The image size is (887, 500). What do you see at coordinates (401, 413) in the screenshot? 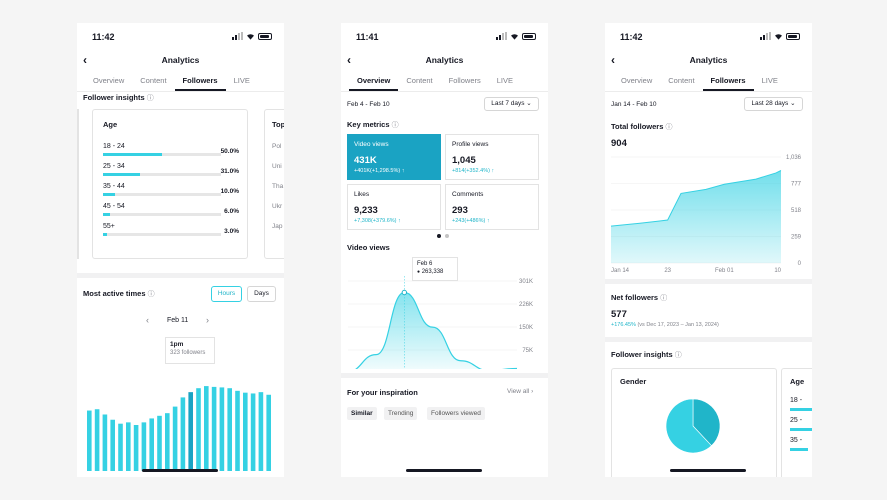
I see `chip-trending: Trending` at bounding box center [401, 413].